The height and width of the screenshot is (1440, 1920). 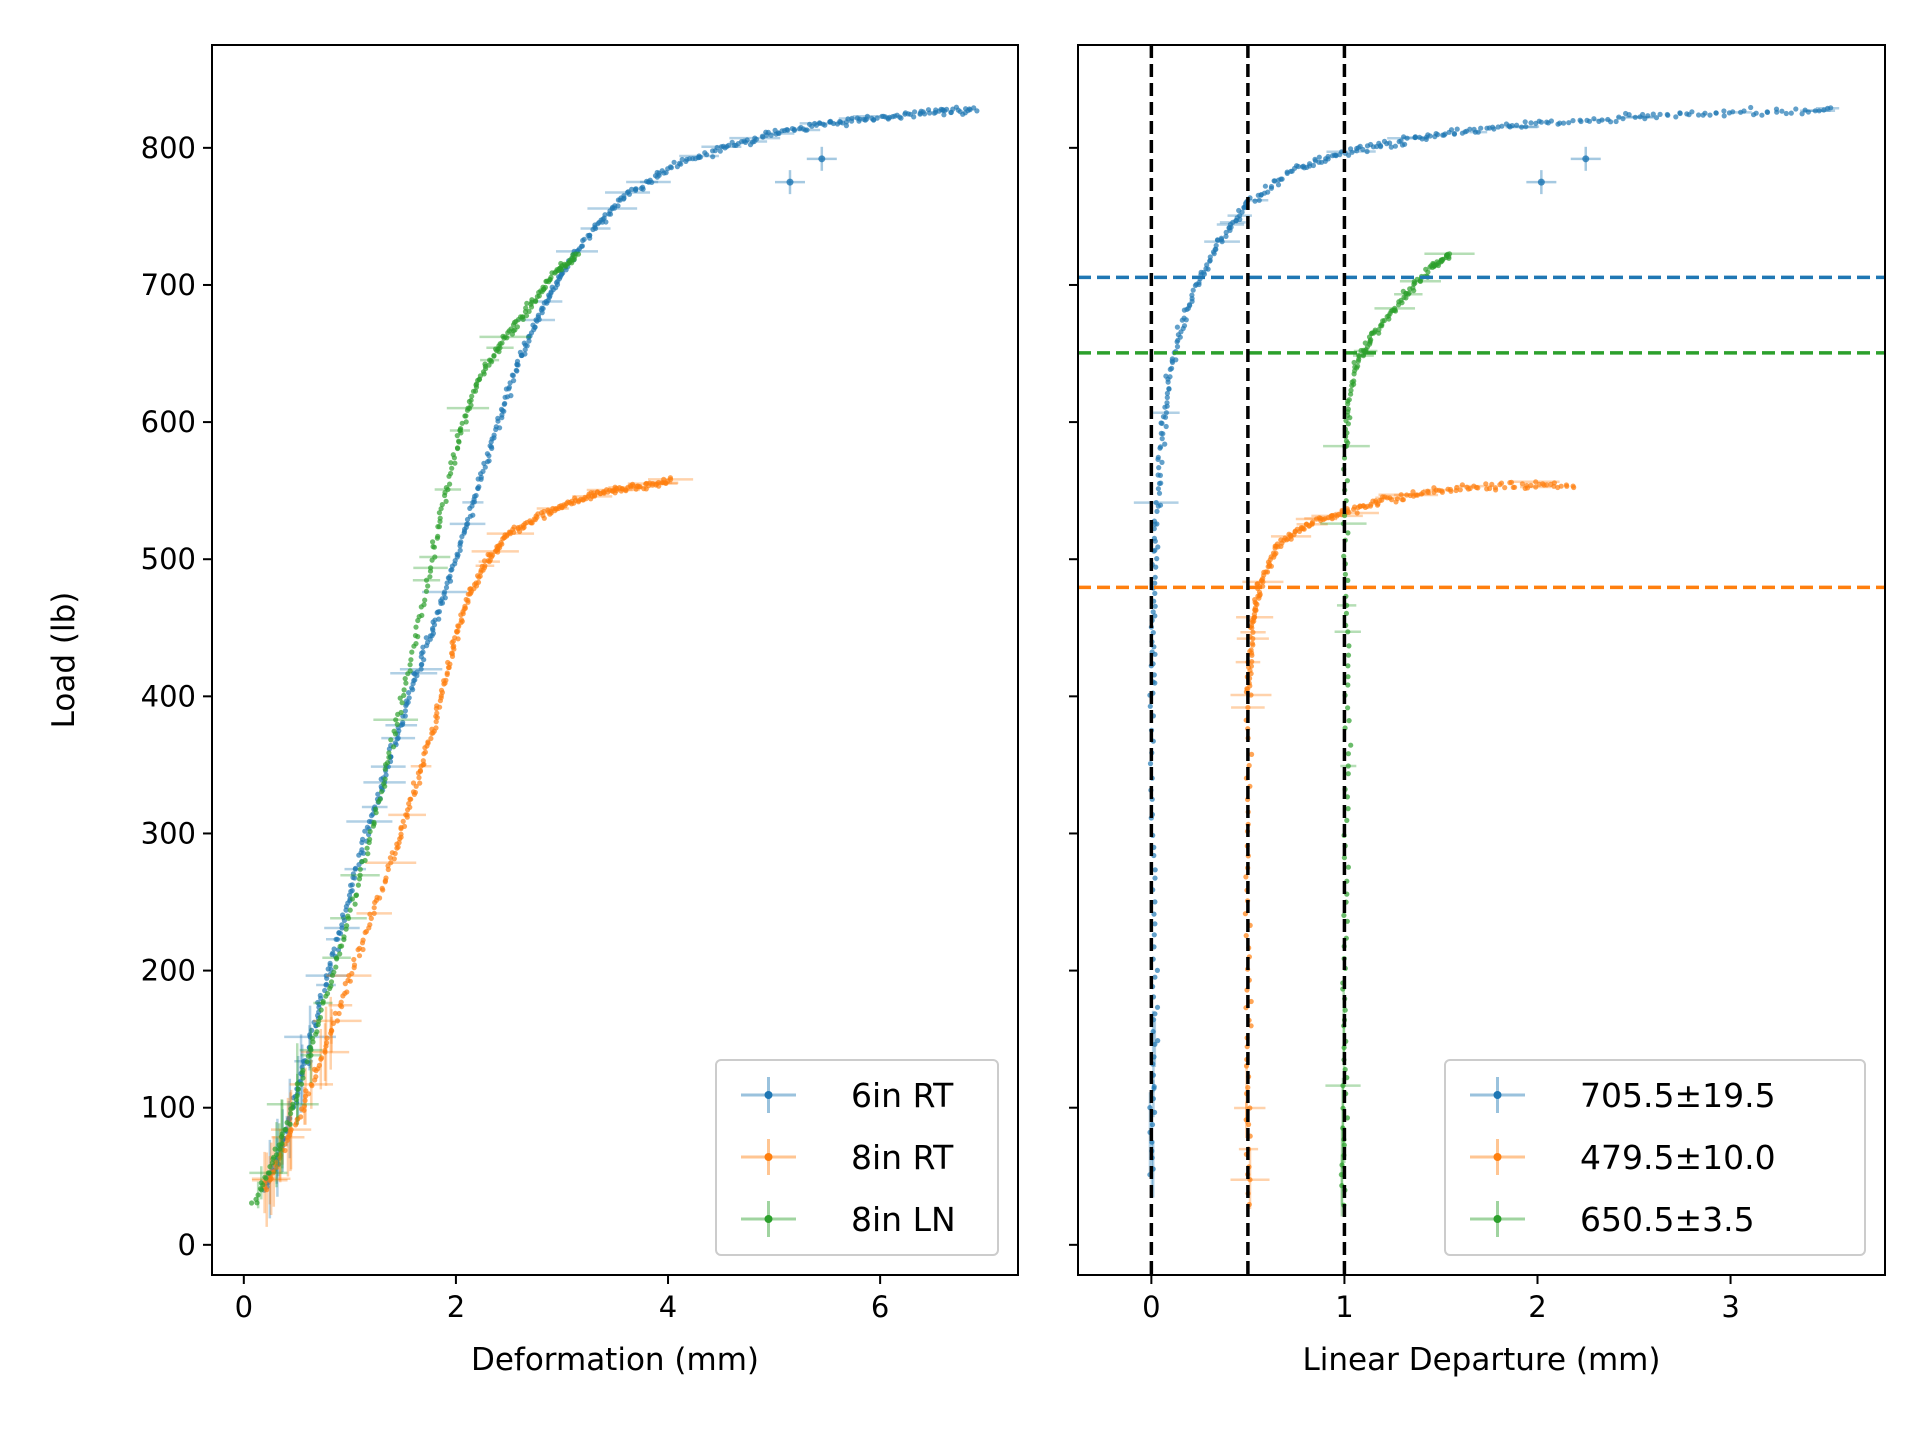 I want to click on x-tick-label: 6, so click(x=880, y=1307).